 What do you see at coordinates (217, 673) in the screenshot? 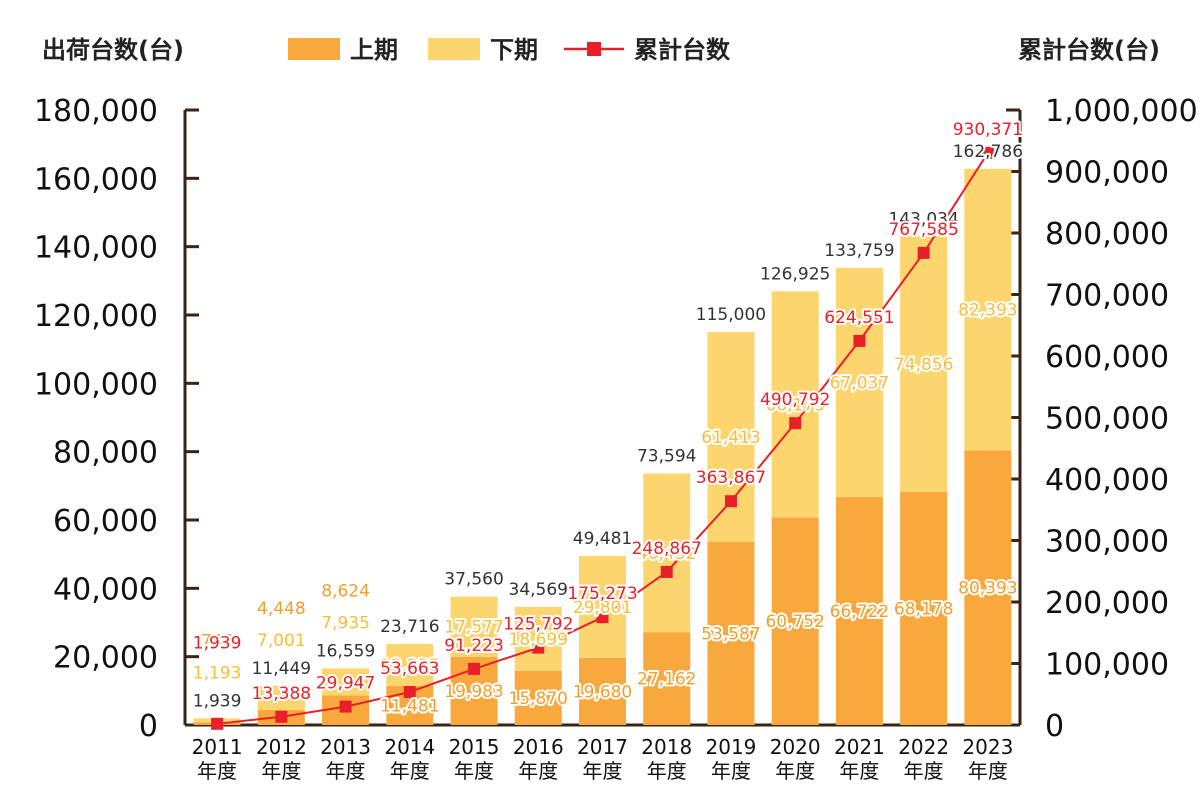
I see `second-half-label: 1,193` at bounding box center [217, 673].